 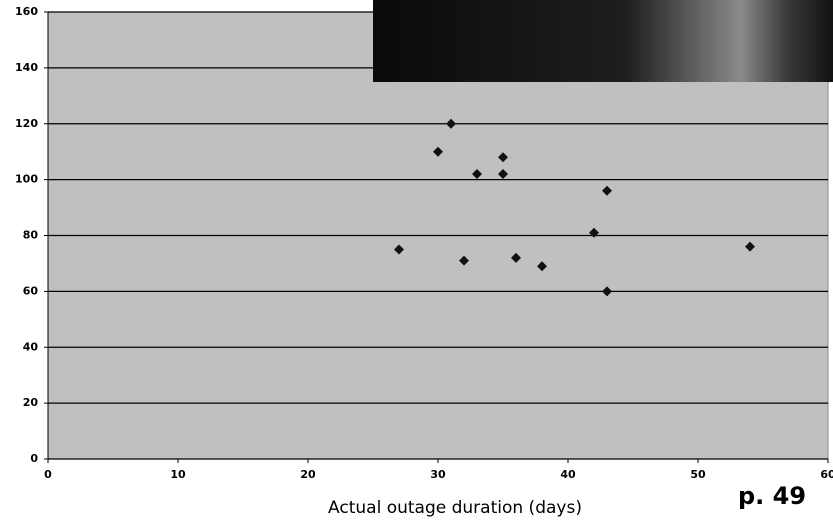 I want to click on x-tick-label: 30, so click(x=438, y=474).